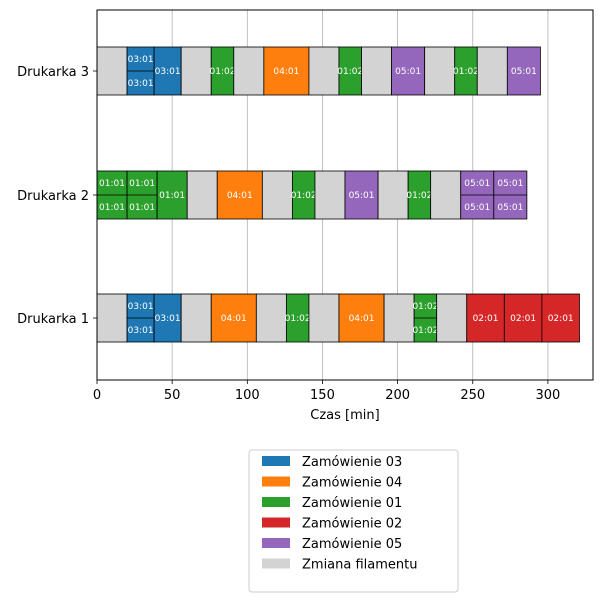 The height and width of the screenshot is (600, 602). What do you see at coordinates (397, 395) in the screenshot?
I see `x-tick-label: 200` at bounding box center [397, 395].